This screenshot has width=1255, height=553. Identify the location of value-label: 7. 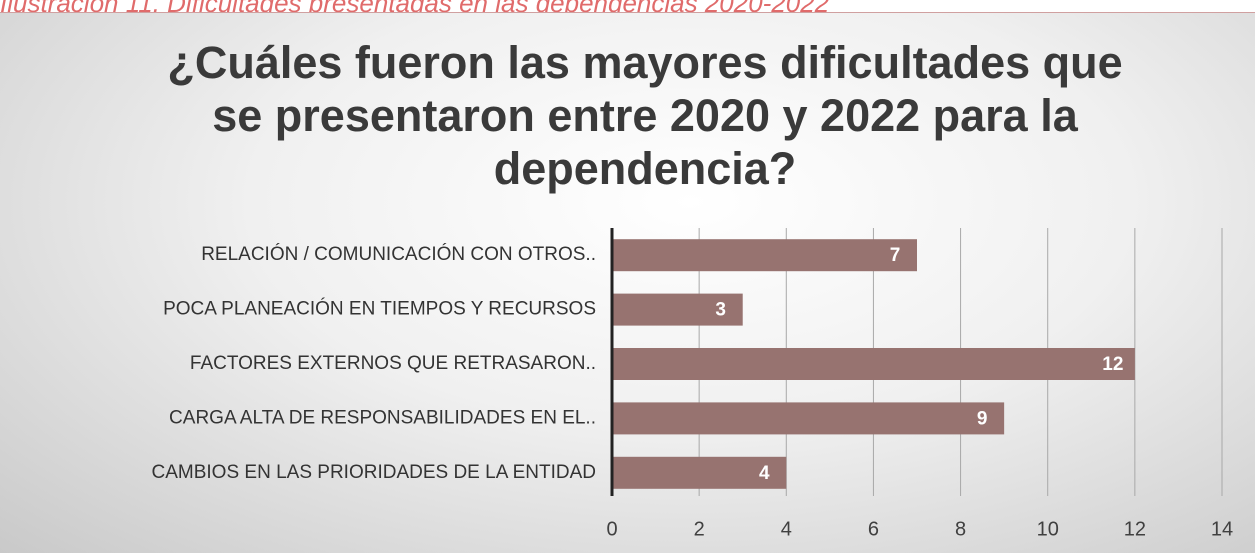
(895, 255).